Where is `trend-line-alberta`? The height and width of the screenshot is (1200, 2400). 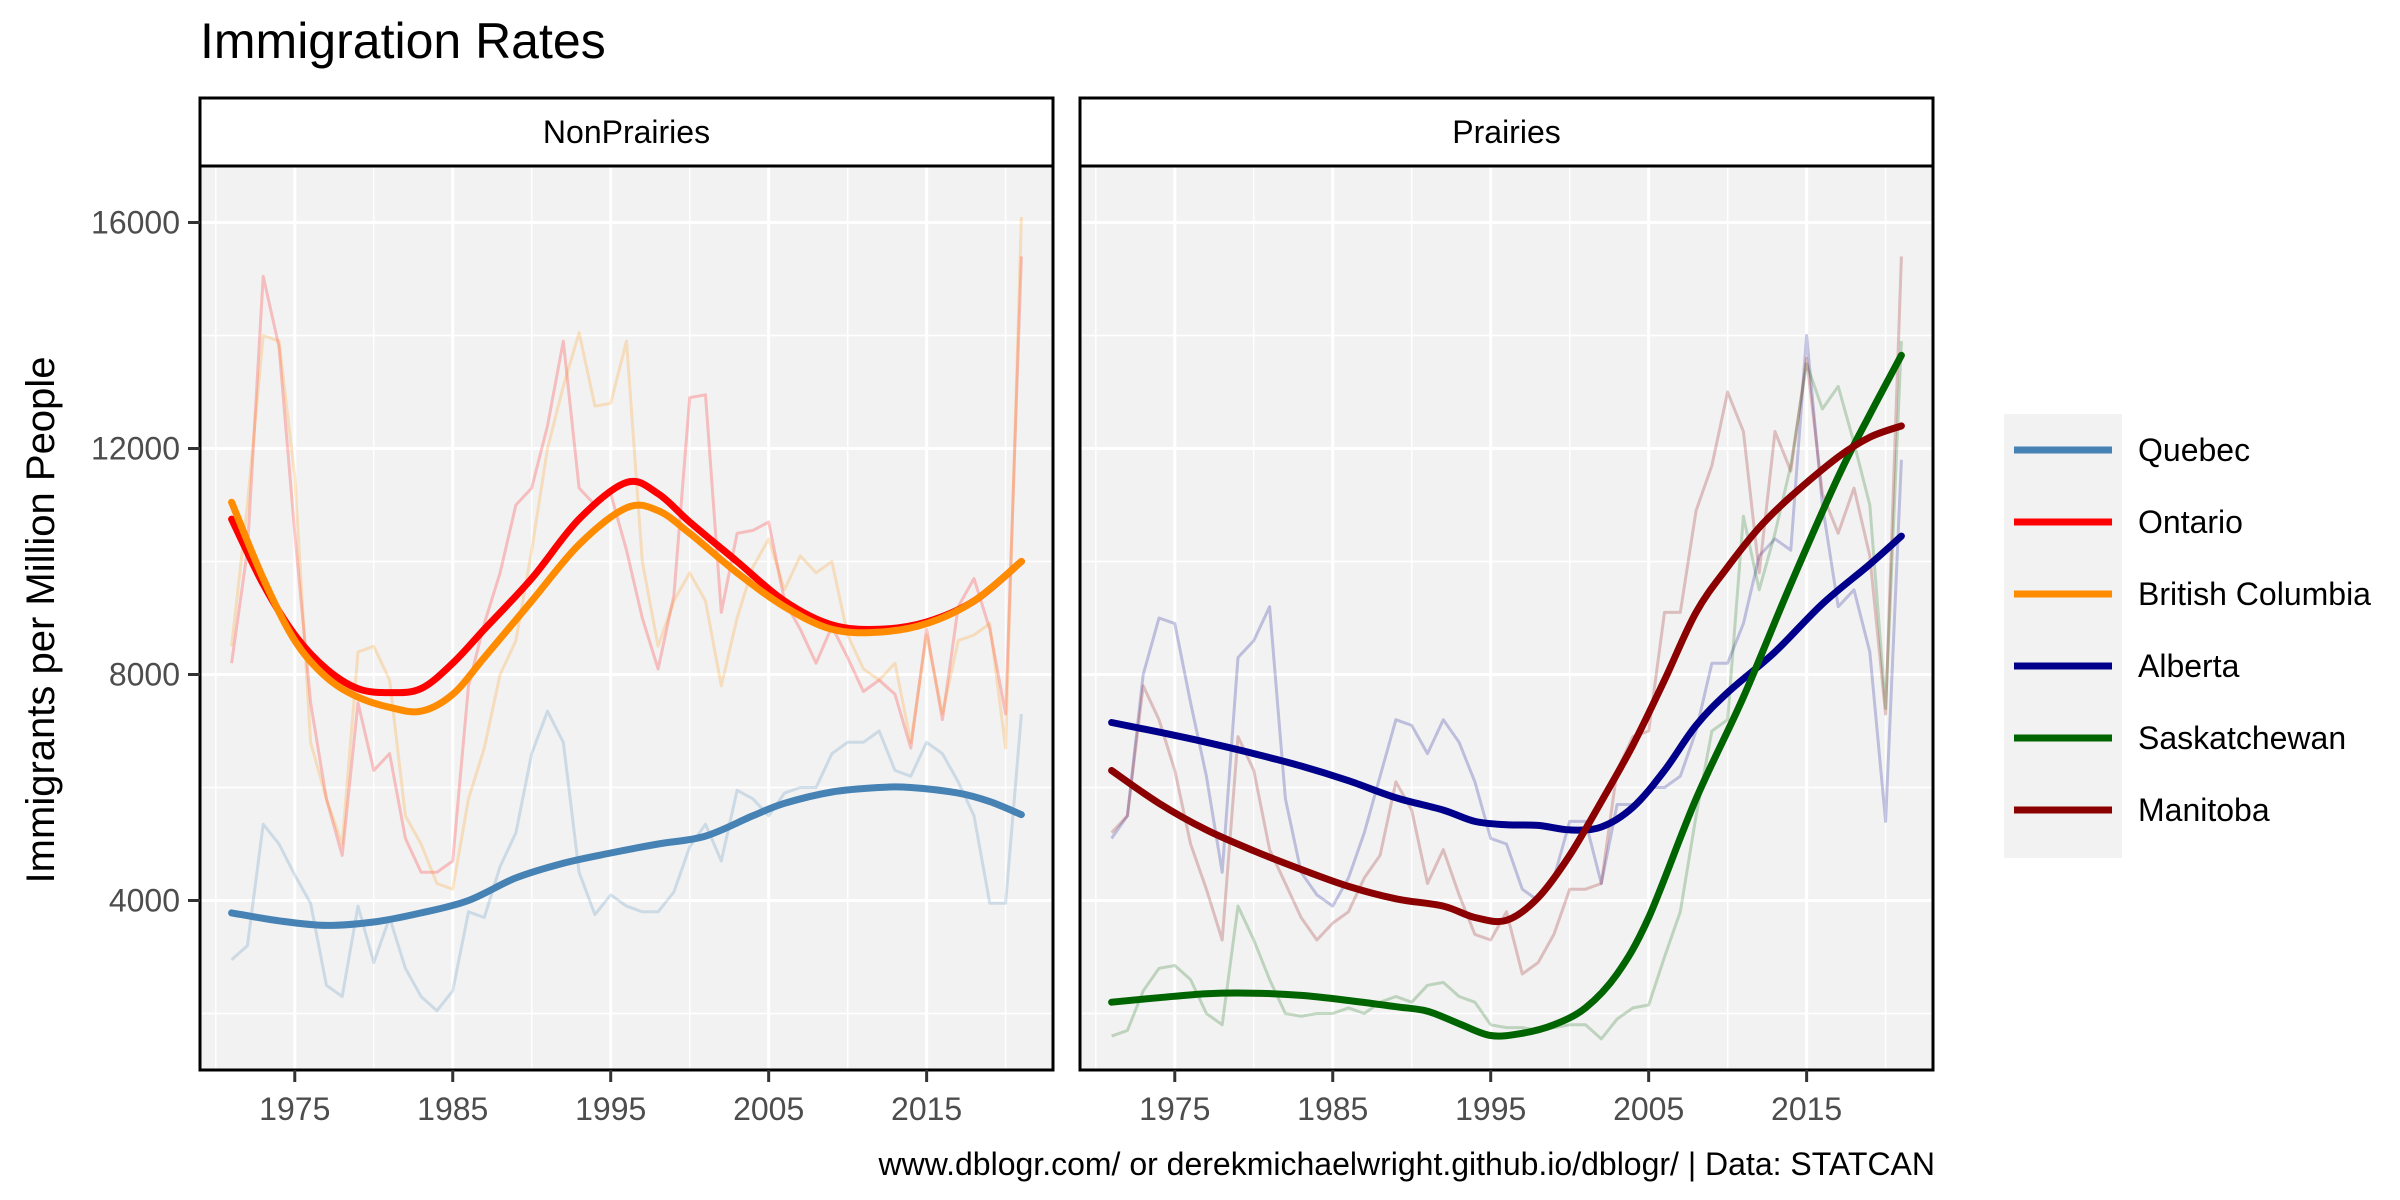
trend-line-alberta is located at coordinates (1506, 683).